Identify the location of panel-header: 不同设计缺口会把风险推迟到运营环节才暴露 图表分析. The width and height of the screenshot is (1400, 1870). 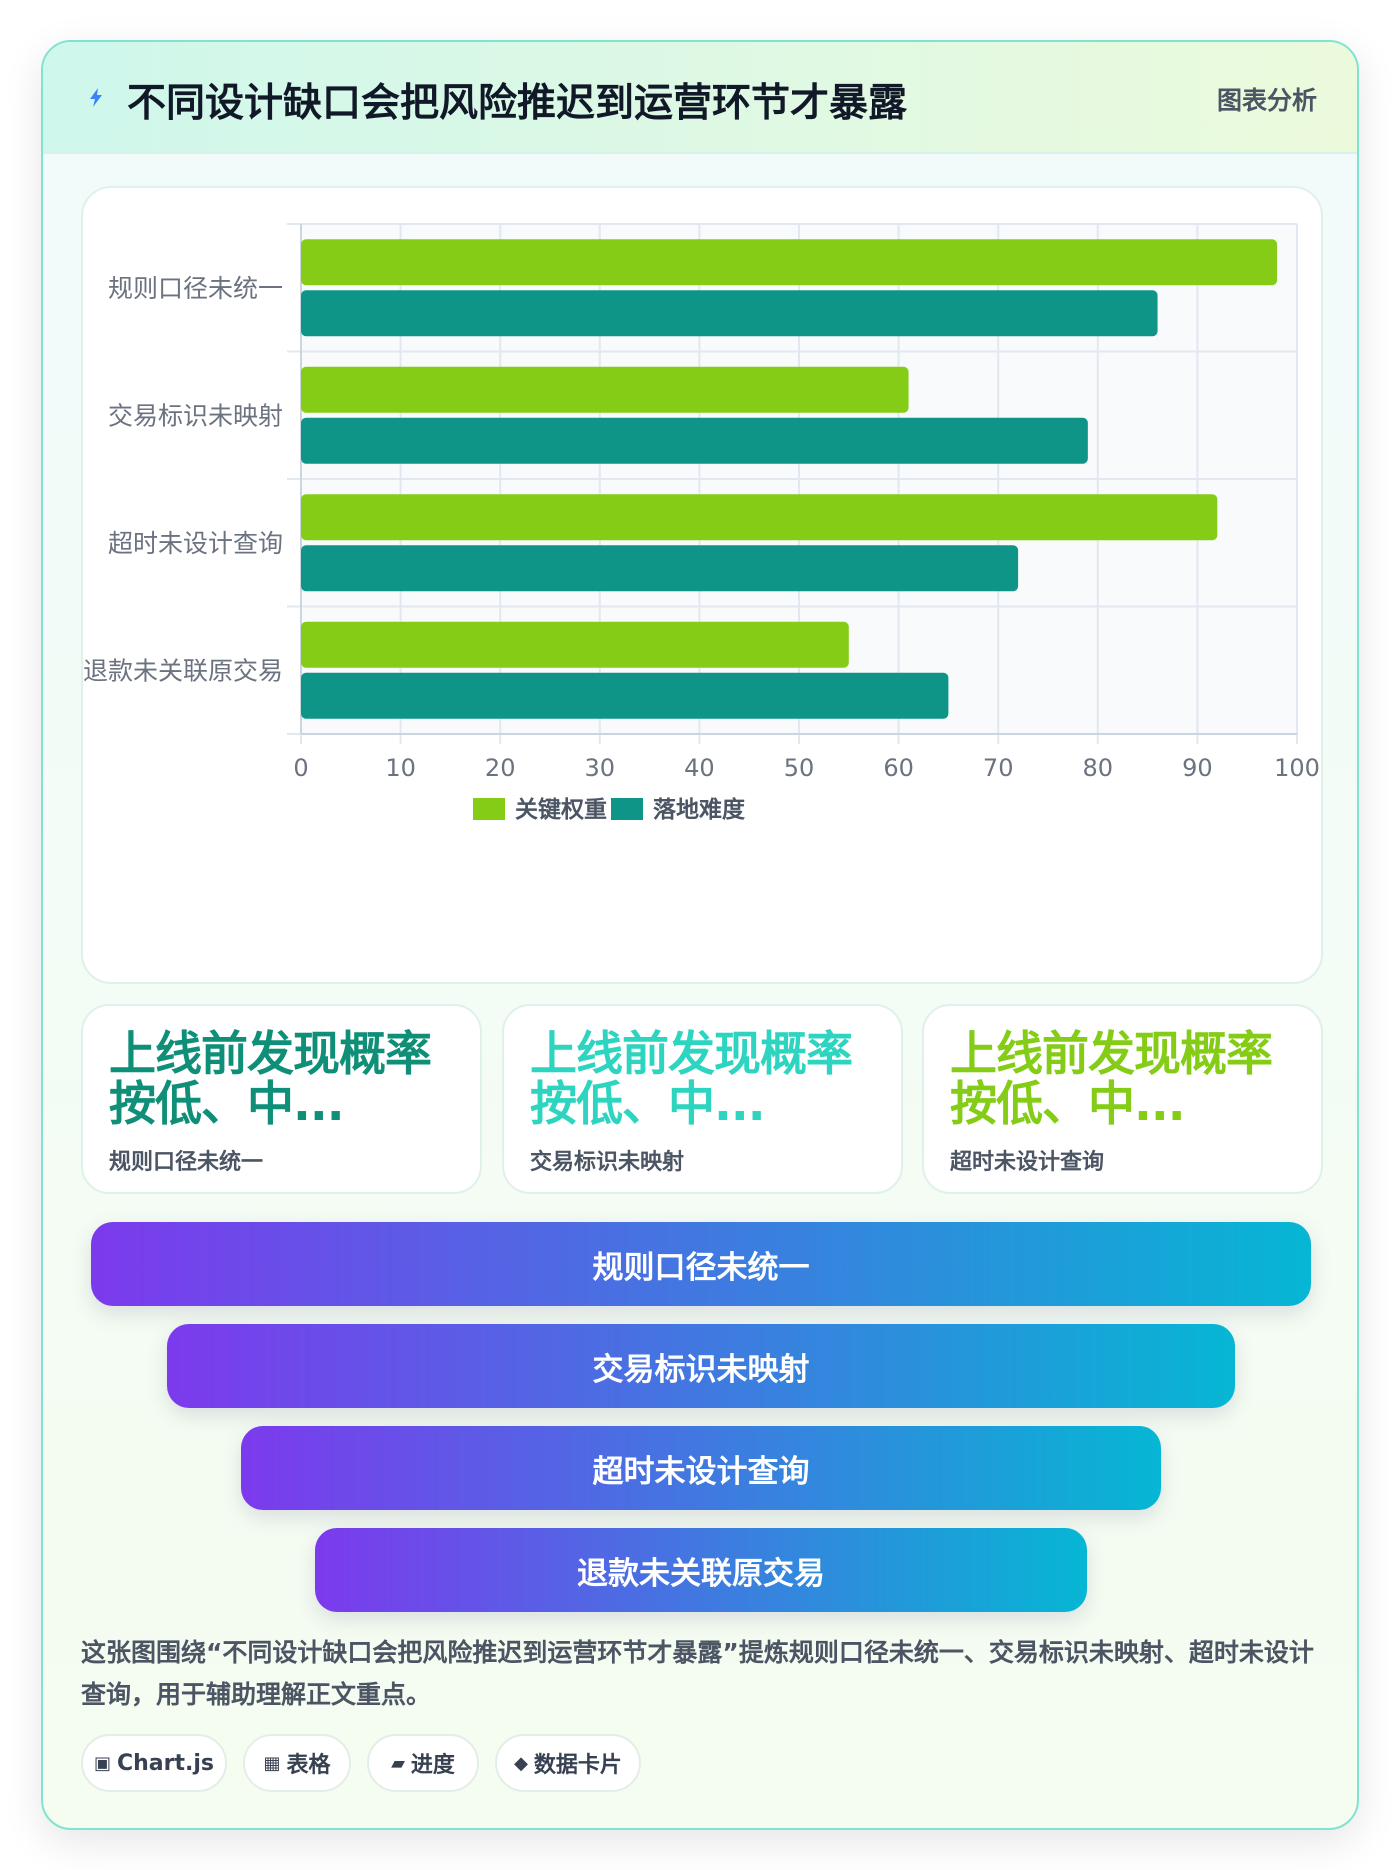
(700, 98).